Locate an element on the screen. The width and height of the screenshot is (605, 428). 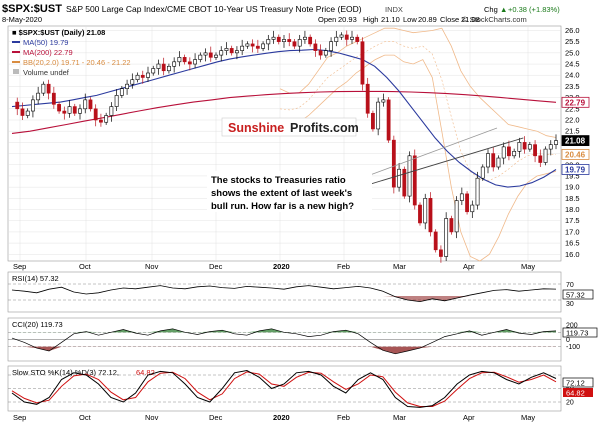
ma200-line is located at coordinates (284, 112).